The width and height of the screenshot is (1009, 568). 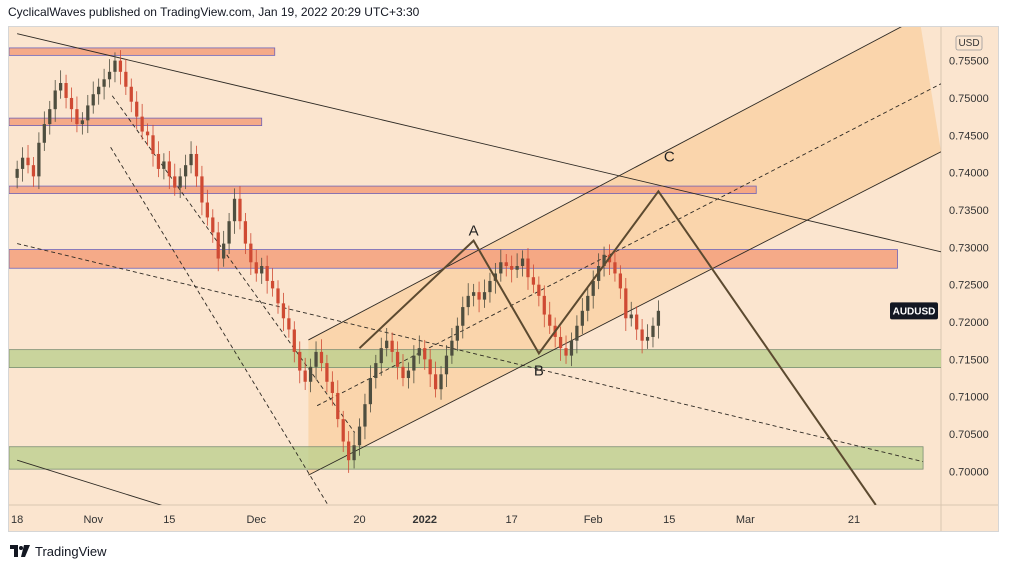 I want to click on author-name: CyclicalWaves, so click(x=47, y=12).